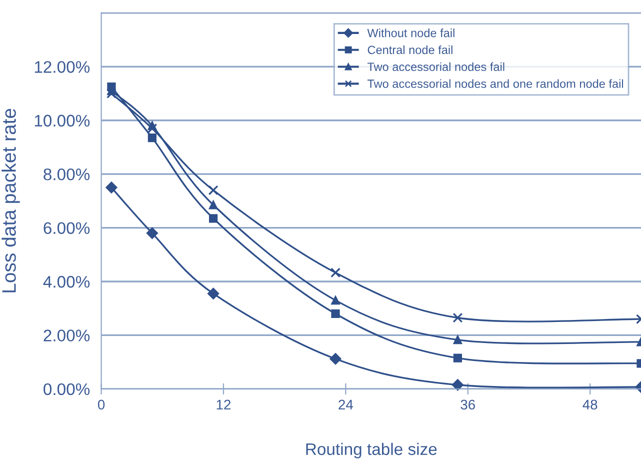  What do you see at coordinates (11, 200) in the screenshot?
I see `y-axis-title: Loss data packet rate` at bounding box center [11, 200].